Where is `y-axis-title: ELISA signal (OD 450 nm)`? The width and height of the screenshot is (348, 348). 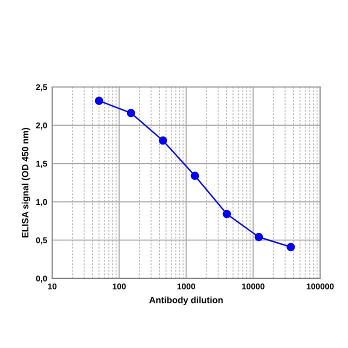 y-axis-title: ELISA signal (OD 450 nm) is located at coordinates (26, 183).